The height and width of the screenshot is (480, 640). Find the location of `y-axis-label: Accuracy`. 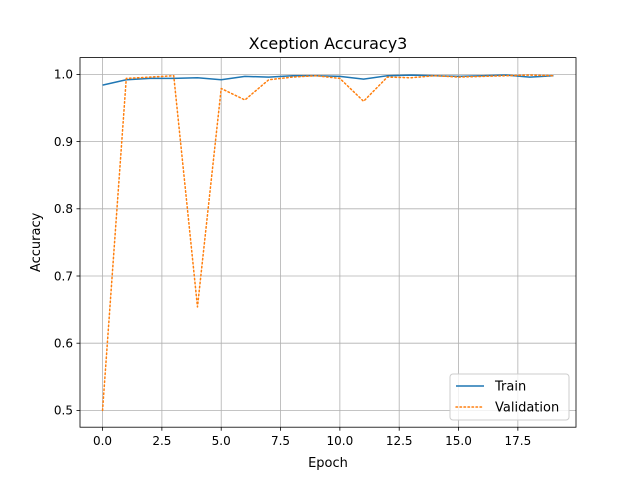

y-axis-label: Accuracy is located at coordinates (36, 242).